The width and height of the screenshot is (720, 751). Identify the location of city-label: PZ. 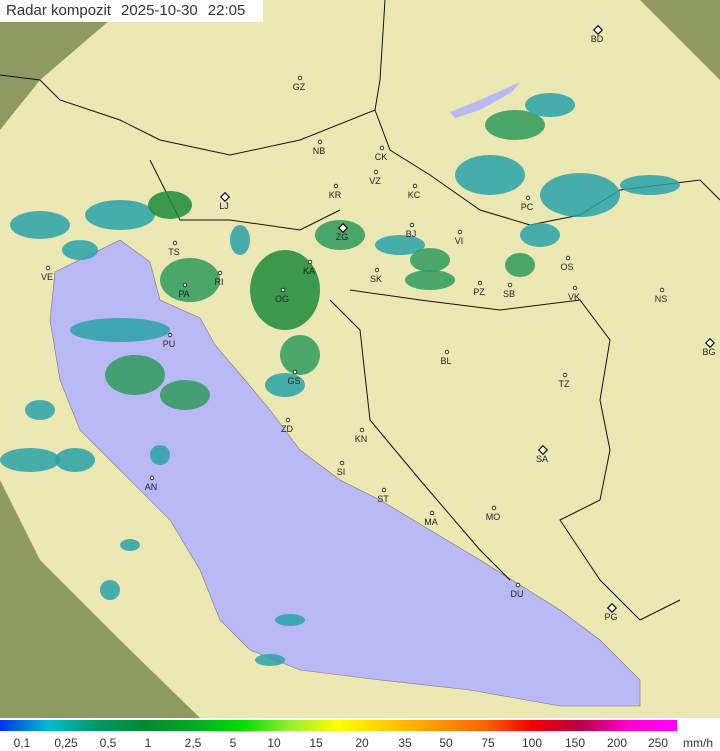
(479, 292).